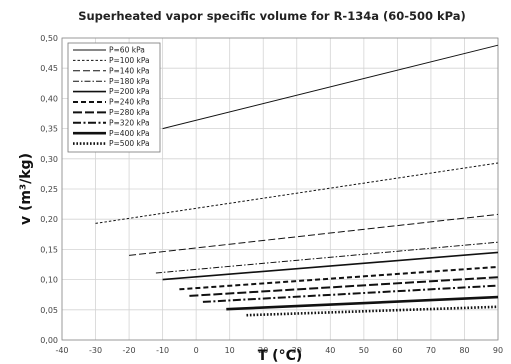 The image size is (511, 364). I want to click on x-tick-label: 70, so click(431, 350).